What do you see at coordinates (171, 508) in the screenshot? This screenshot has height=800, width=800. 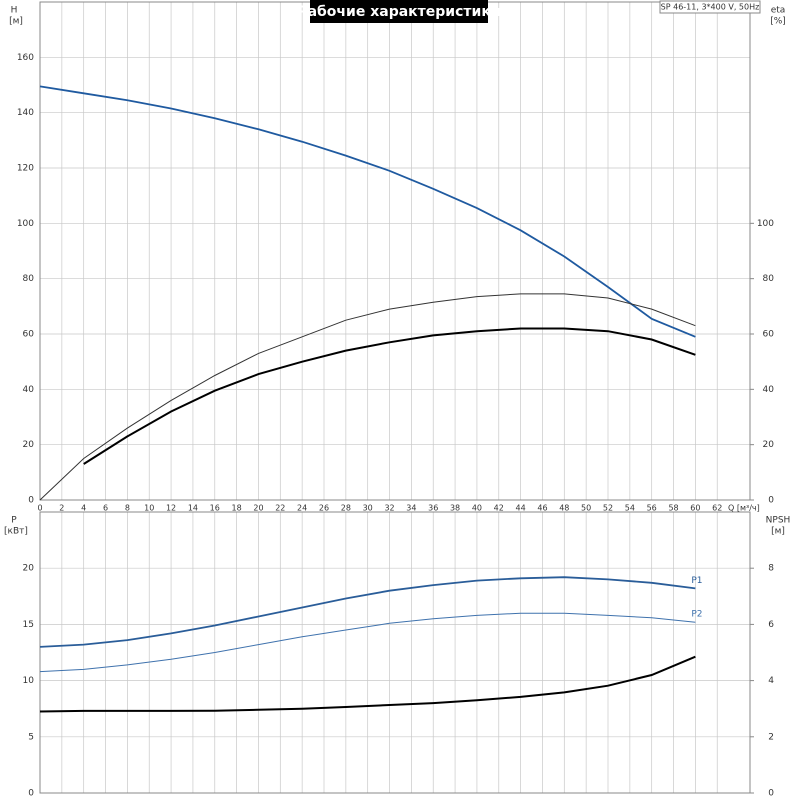 I see `x-tick-label: 12` at bounding box center [171, 508].